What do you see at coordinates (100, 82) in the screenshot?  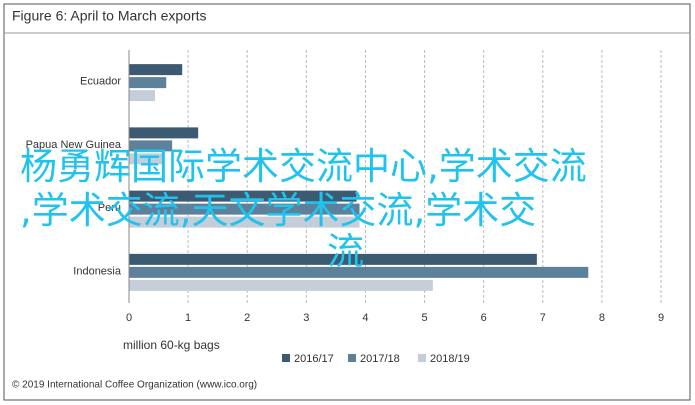 I see `y-tick-label: Ecuador` at bounding box center [100, 82].